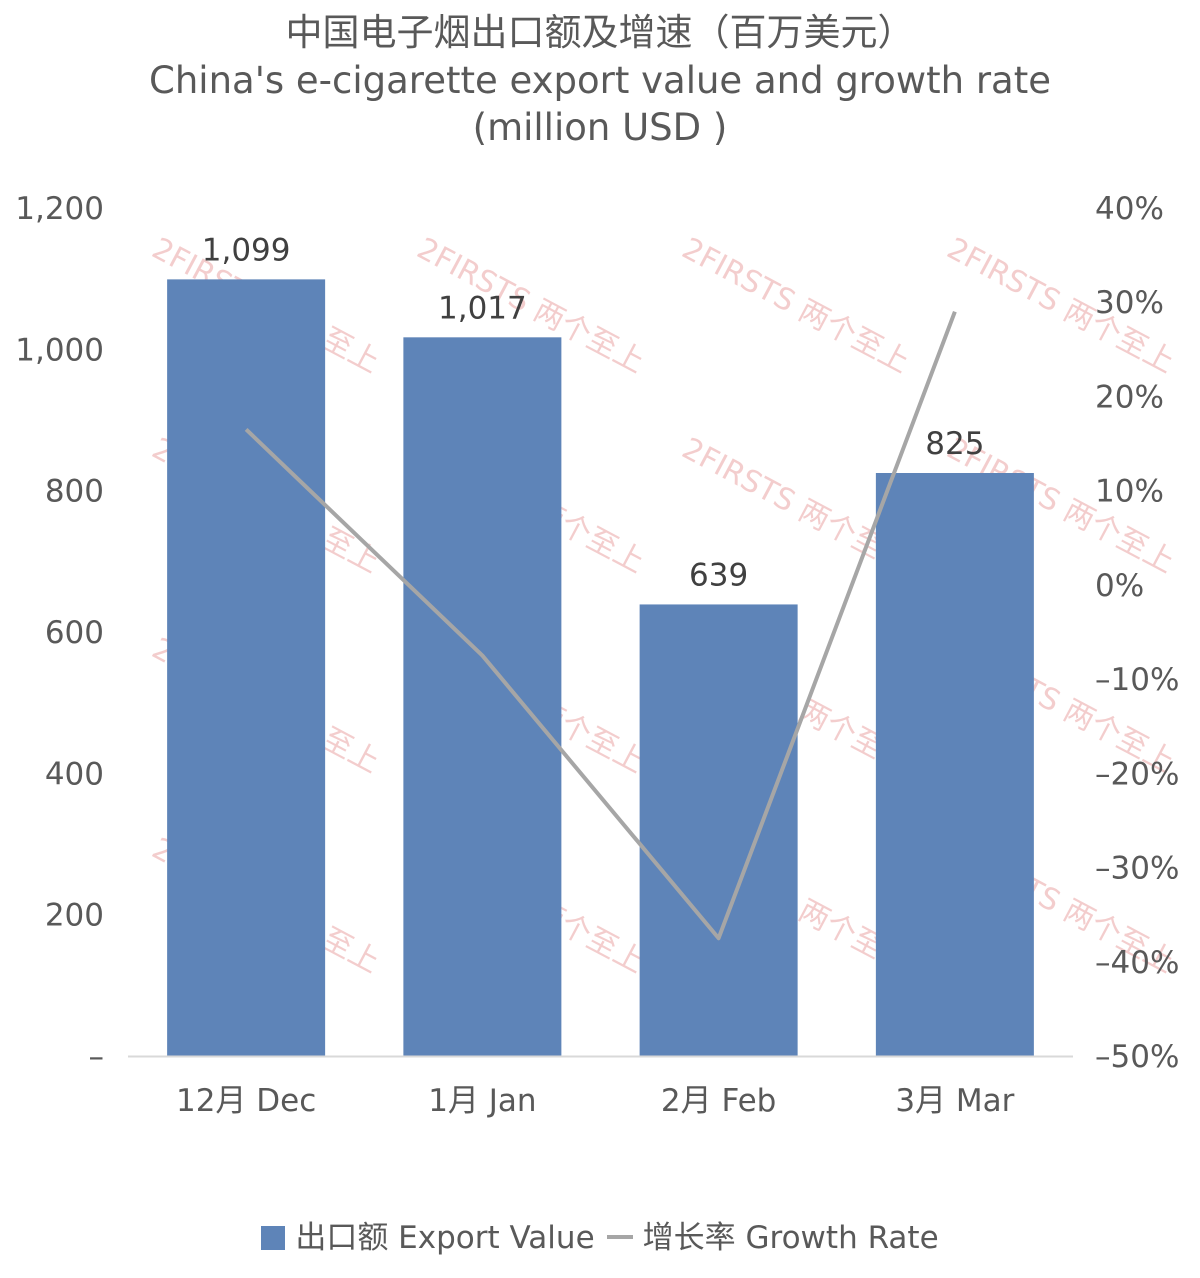  Describe the element at coordinates (74, 774) in the screenshot. I see `y-left-tick-label: 400` at that location.